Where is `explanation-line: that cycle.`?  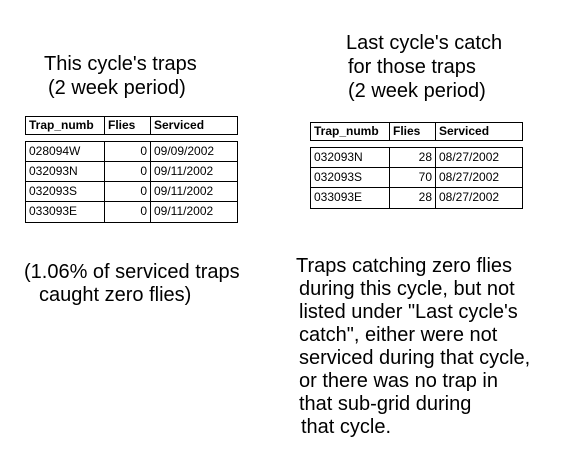 explanation-line: that cycle. is located at coordinates (346, 427).